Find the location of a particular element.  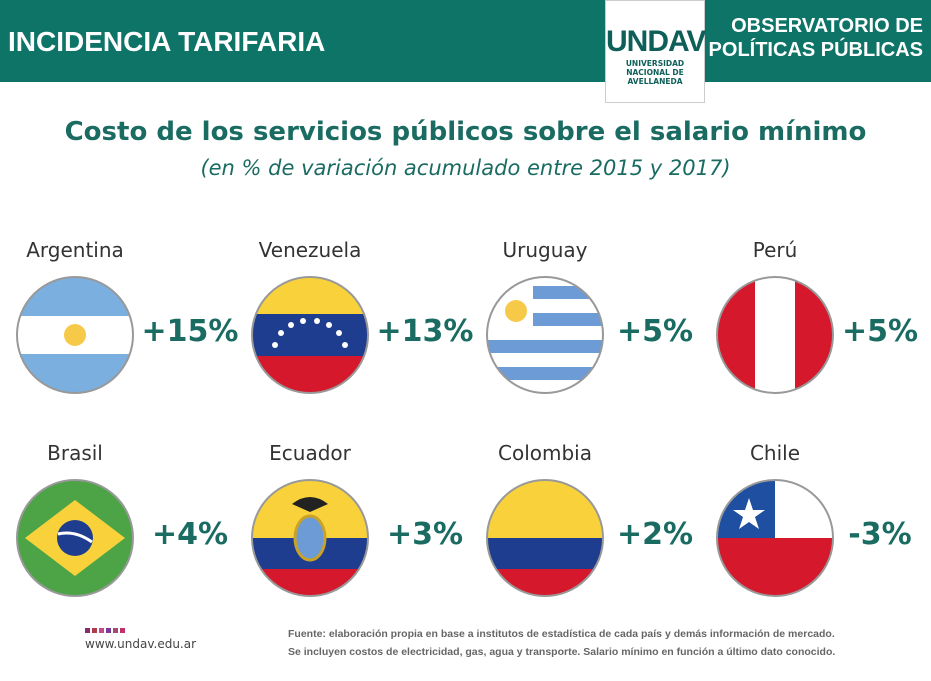

flag-peru is located at coordinates (775, 335).